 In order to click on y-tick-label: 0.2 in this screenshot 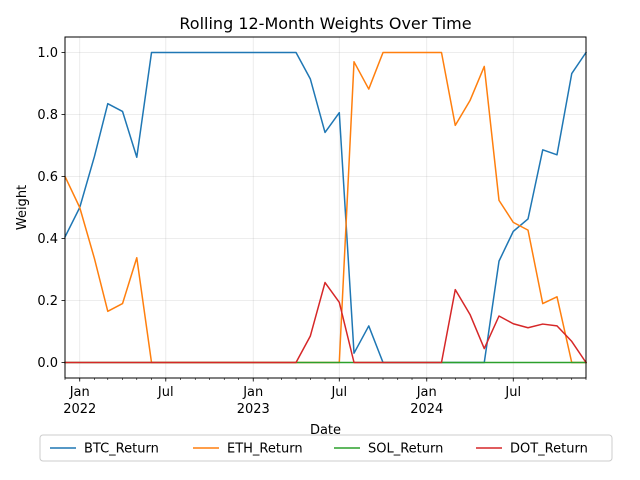, I will do `click(47, 301)`.